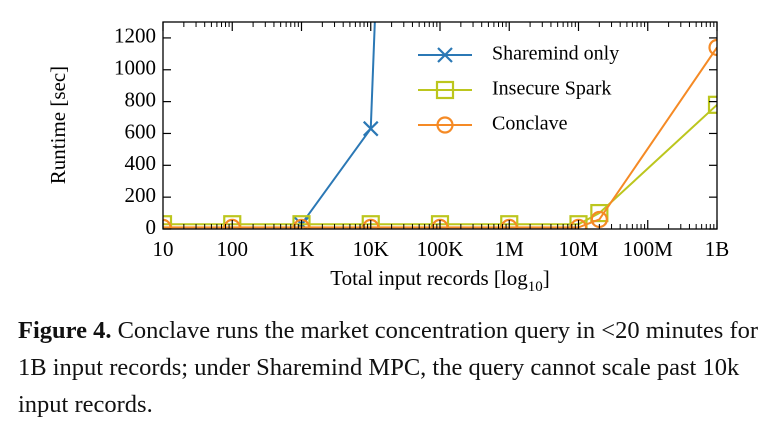 This screenshot has width=769, height=428. What do you see at coordinates (58, 125) in the screenshot?
I see `y-axis-label: Runtime [sec]` at bounding box center [58, 125].